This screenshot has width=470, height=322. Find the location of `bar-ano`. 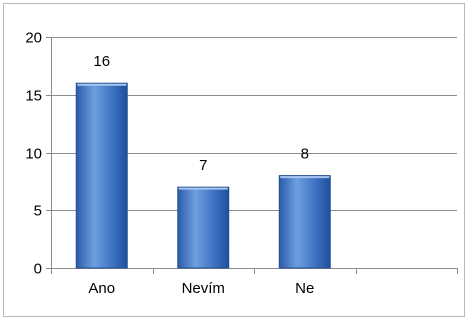

bar-ano is located at coordinates (101, 175).